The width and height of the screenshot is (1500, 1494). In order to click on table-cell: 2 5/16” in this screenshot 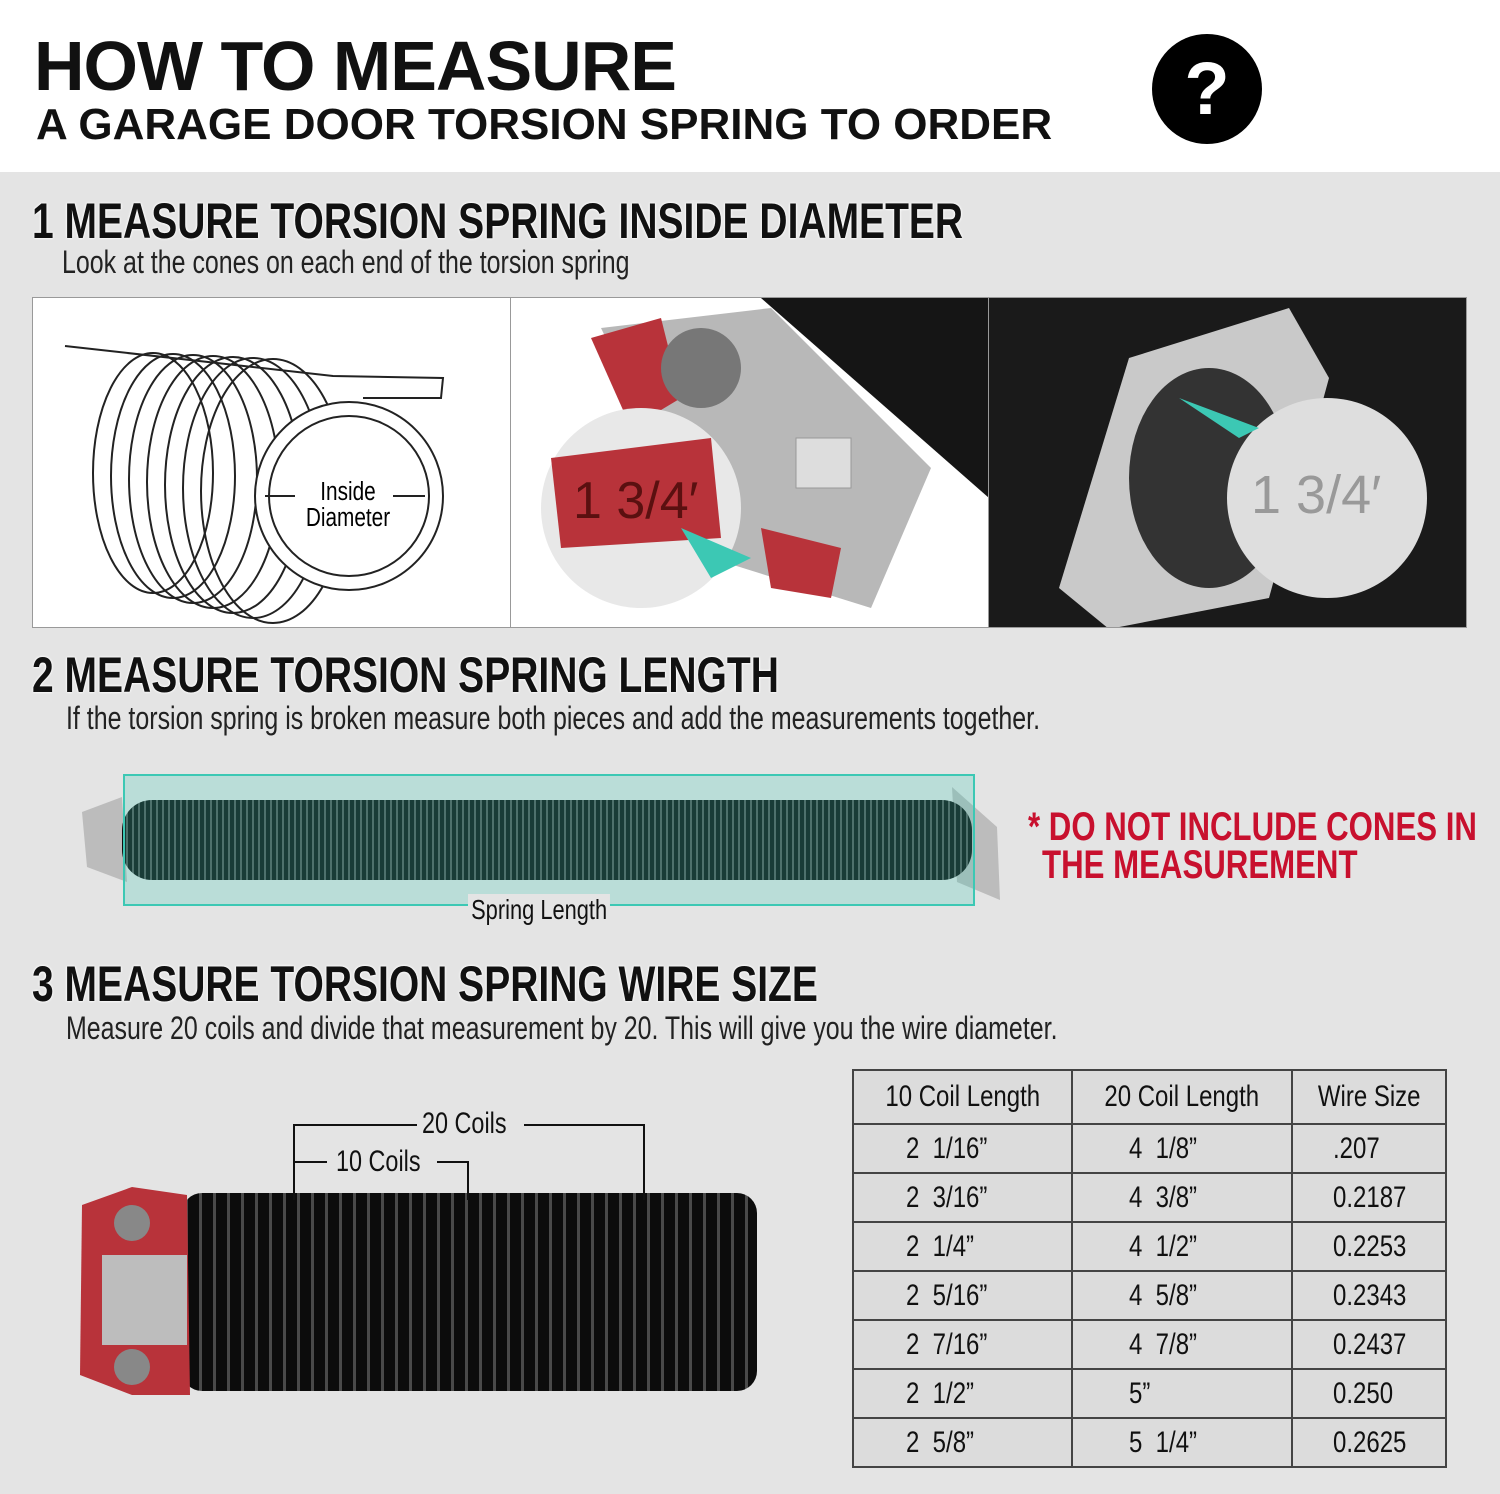, I will do `click(962, 1295)`.